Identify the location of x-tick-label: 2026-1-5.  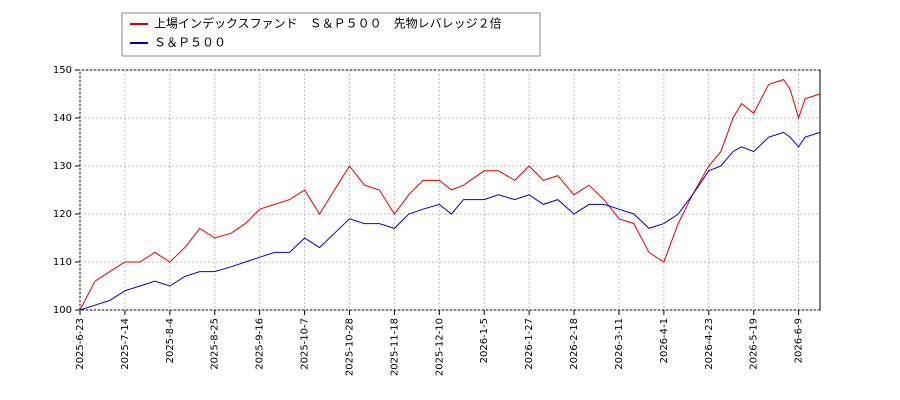
(484, 340).